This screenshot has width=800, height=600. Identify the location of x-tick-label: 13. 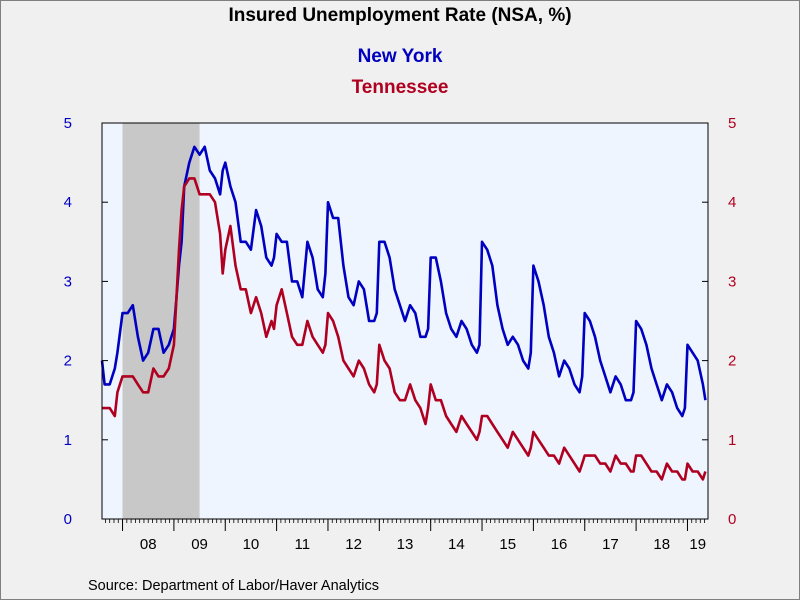
(405, 544).